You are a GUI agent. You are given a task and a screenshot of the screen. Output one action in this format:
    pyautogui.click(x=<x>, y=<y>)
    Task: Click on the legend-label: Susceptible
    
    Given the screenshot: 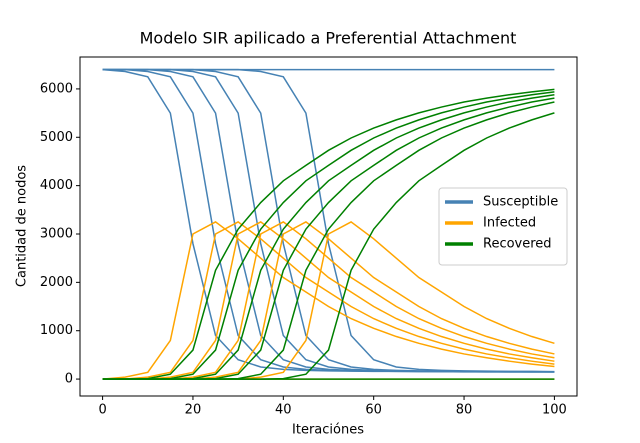 What is the action you would take?
    pyautogui.click(x=520, y=202)
    